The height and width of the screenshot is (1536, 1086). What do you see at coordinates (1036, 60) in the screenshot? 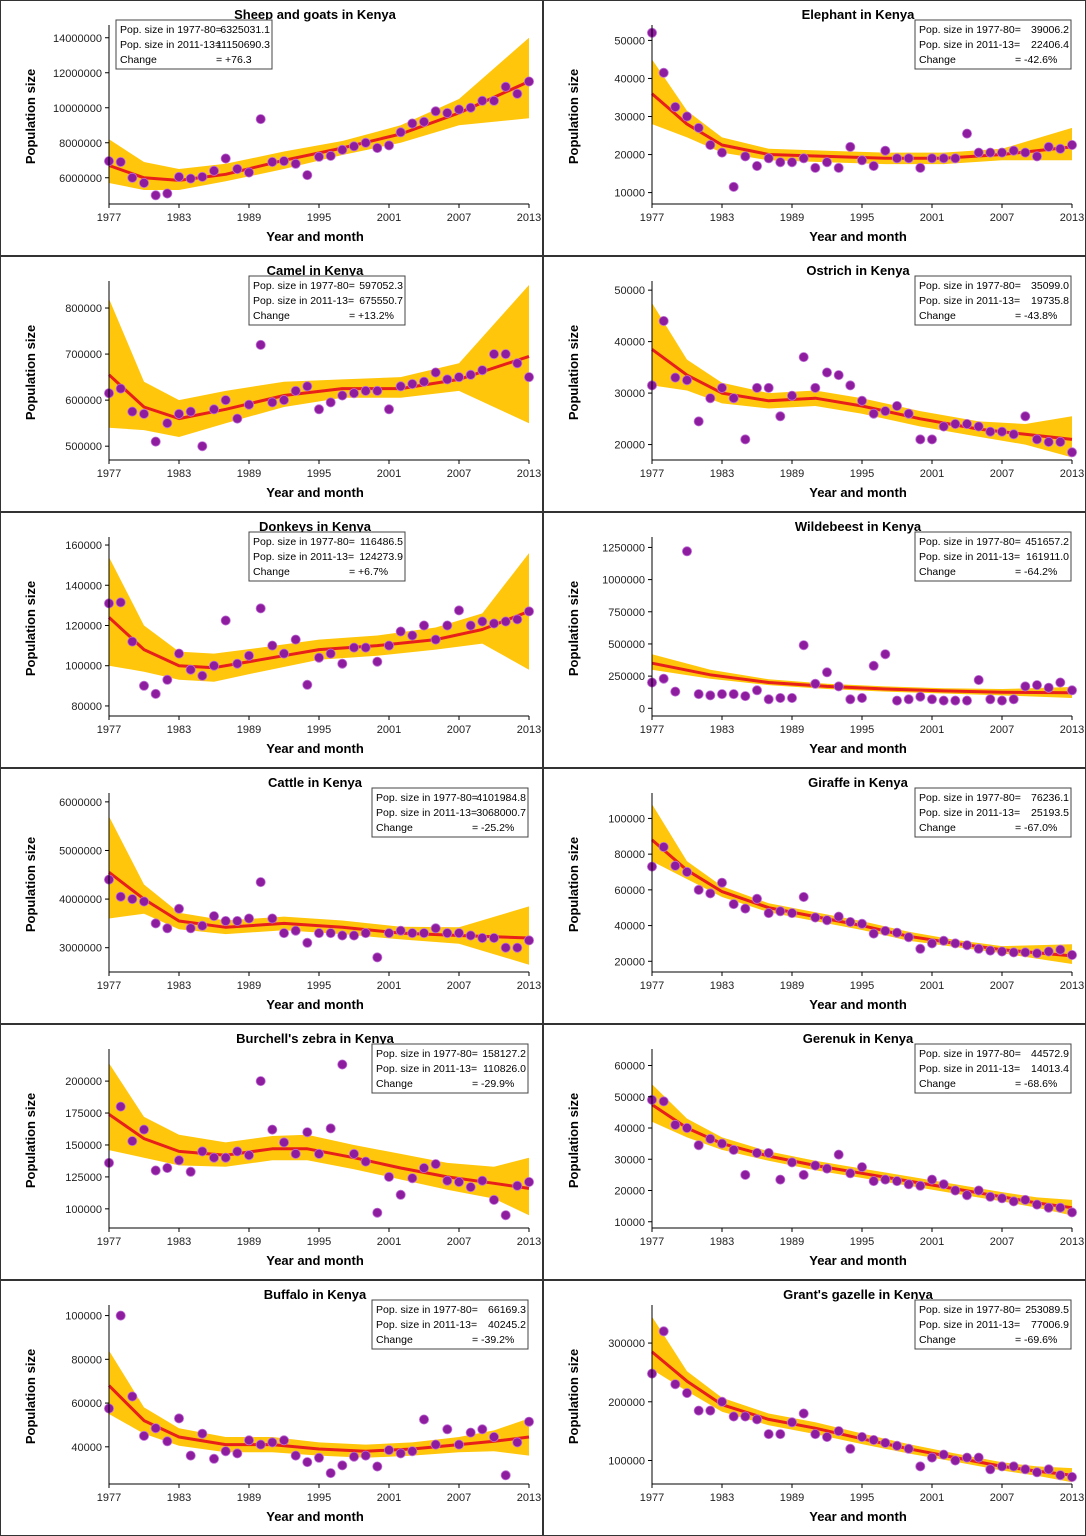
I see `stats-value-change: = -42.6%` at bounding box center [1036, 60].